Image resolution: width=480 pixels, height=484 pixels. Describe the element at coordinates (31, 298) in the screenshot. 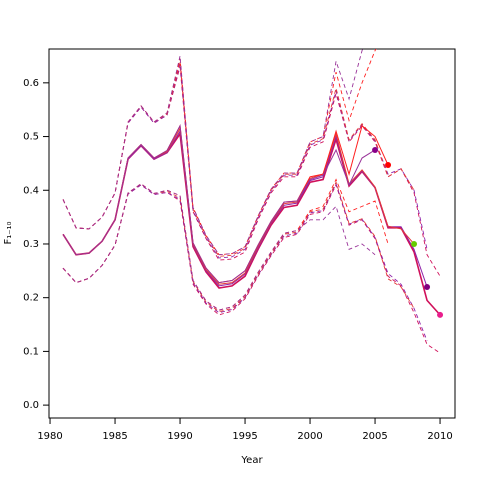

I see `y-tick-label: 0.2` at that location.